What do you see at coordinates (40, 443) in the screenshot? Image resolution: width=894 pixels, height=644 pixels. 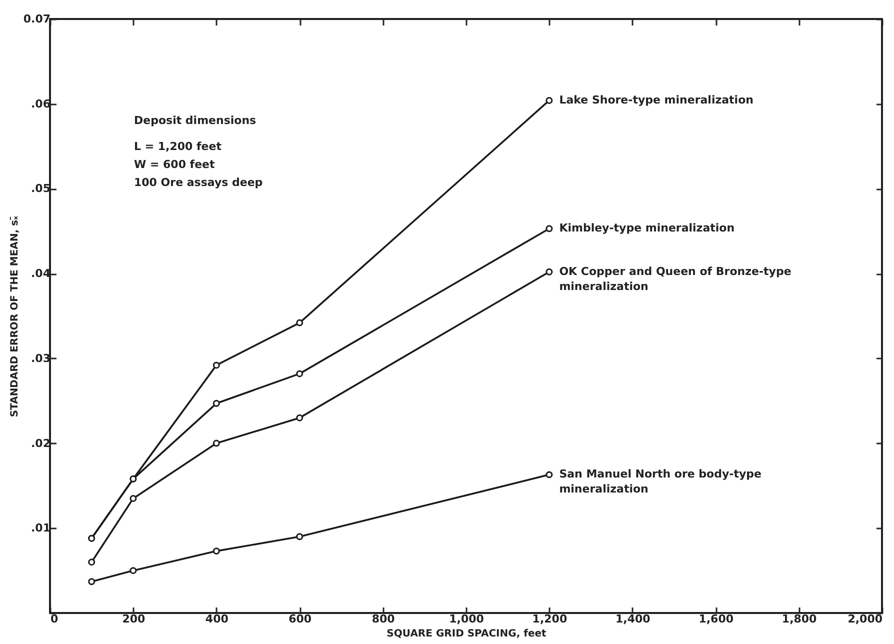 I see `y-tick-label: .02` at bounding box center [40, 443].